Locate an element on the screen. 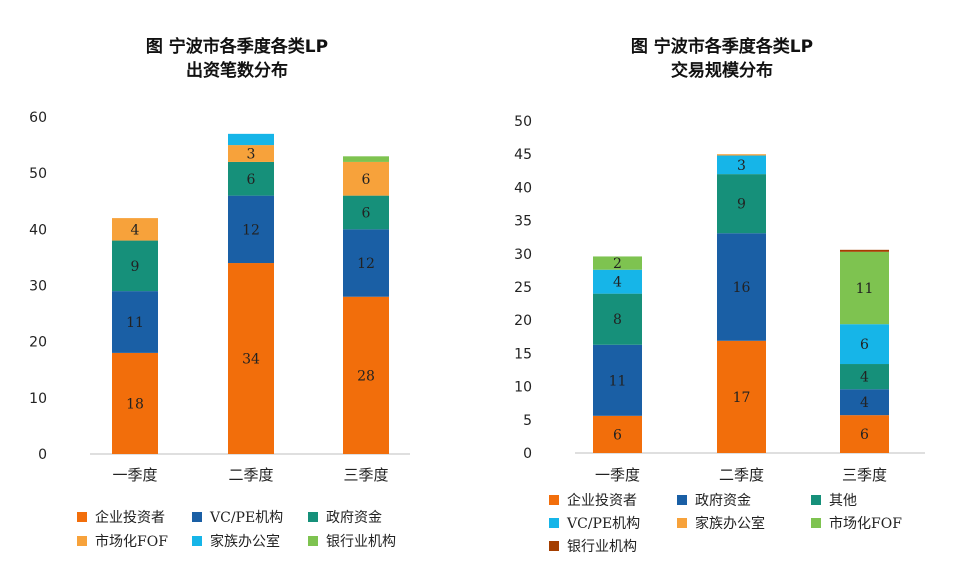  legend-label: VC/PE机构 is located at coordinates (246, 518).